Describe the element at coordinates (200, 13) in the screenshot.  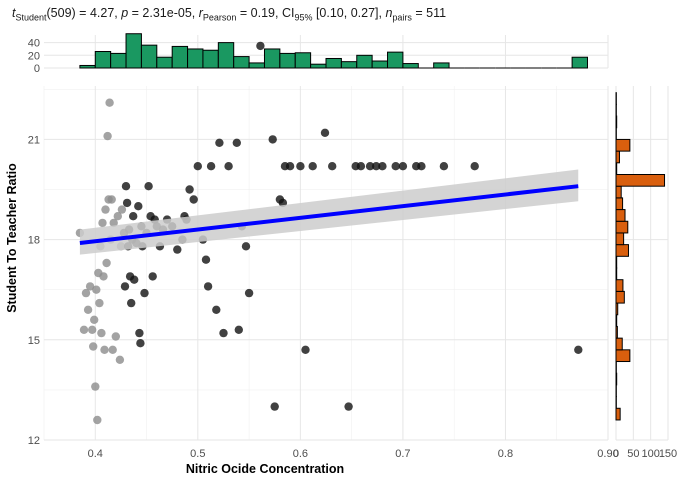
I see `r-label: r` at that location.